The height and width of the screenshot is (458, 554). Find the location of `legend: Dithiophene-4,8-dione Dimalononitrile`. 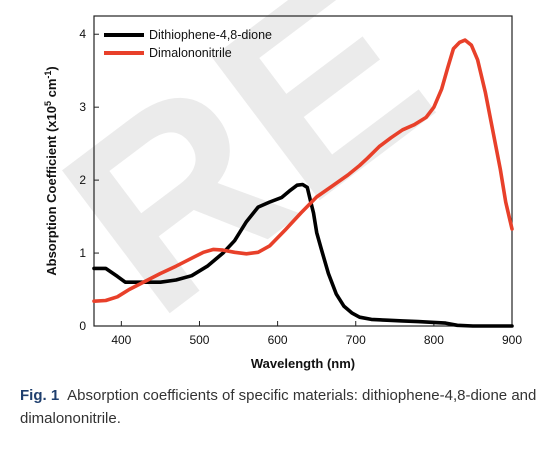

legend: Dithiophene-4,8-dione Dimalononitrile is located at coordinates (188, 44).